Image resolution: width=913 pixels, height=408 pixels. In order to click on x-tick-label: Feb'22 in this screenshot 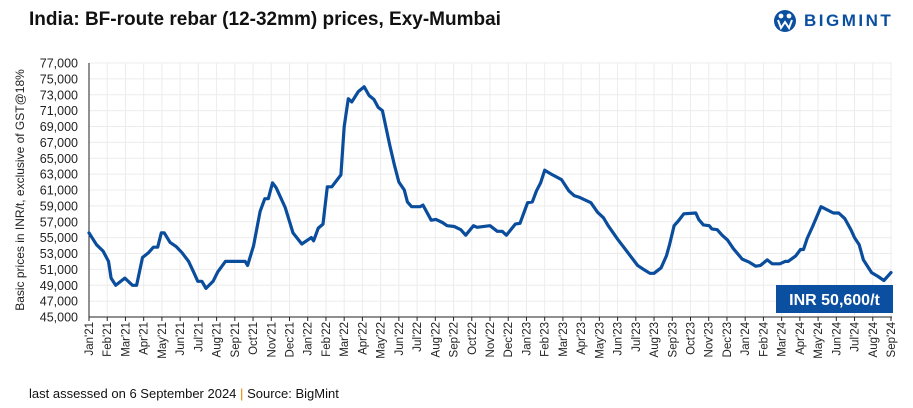, I will do `click(327, 339)`.